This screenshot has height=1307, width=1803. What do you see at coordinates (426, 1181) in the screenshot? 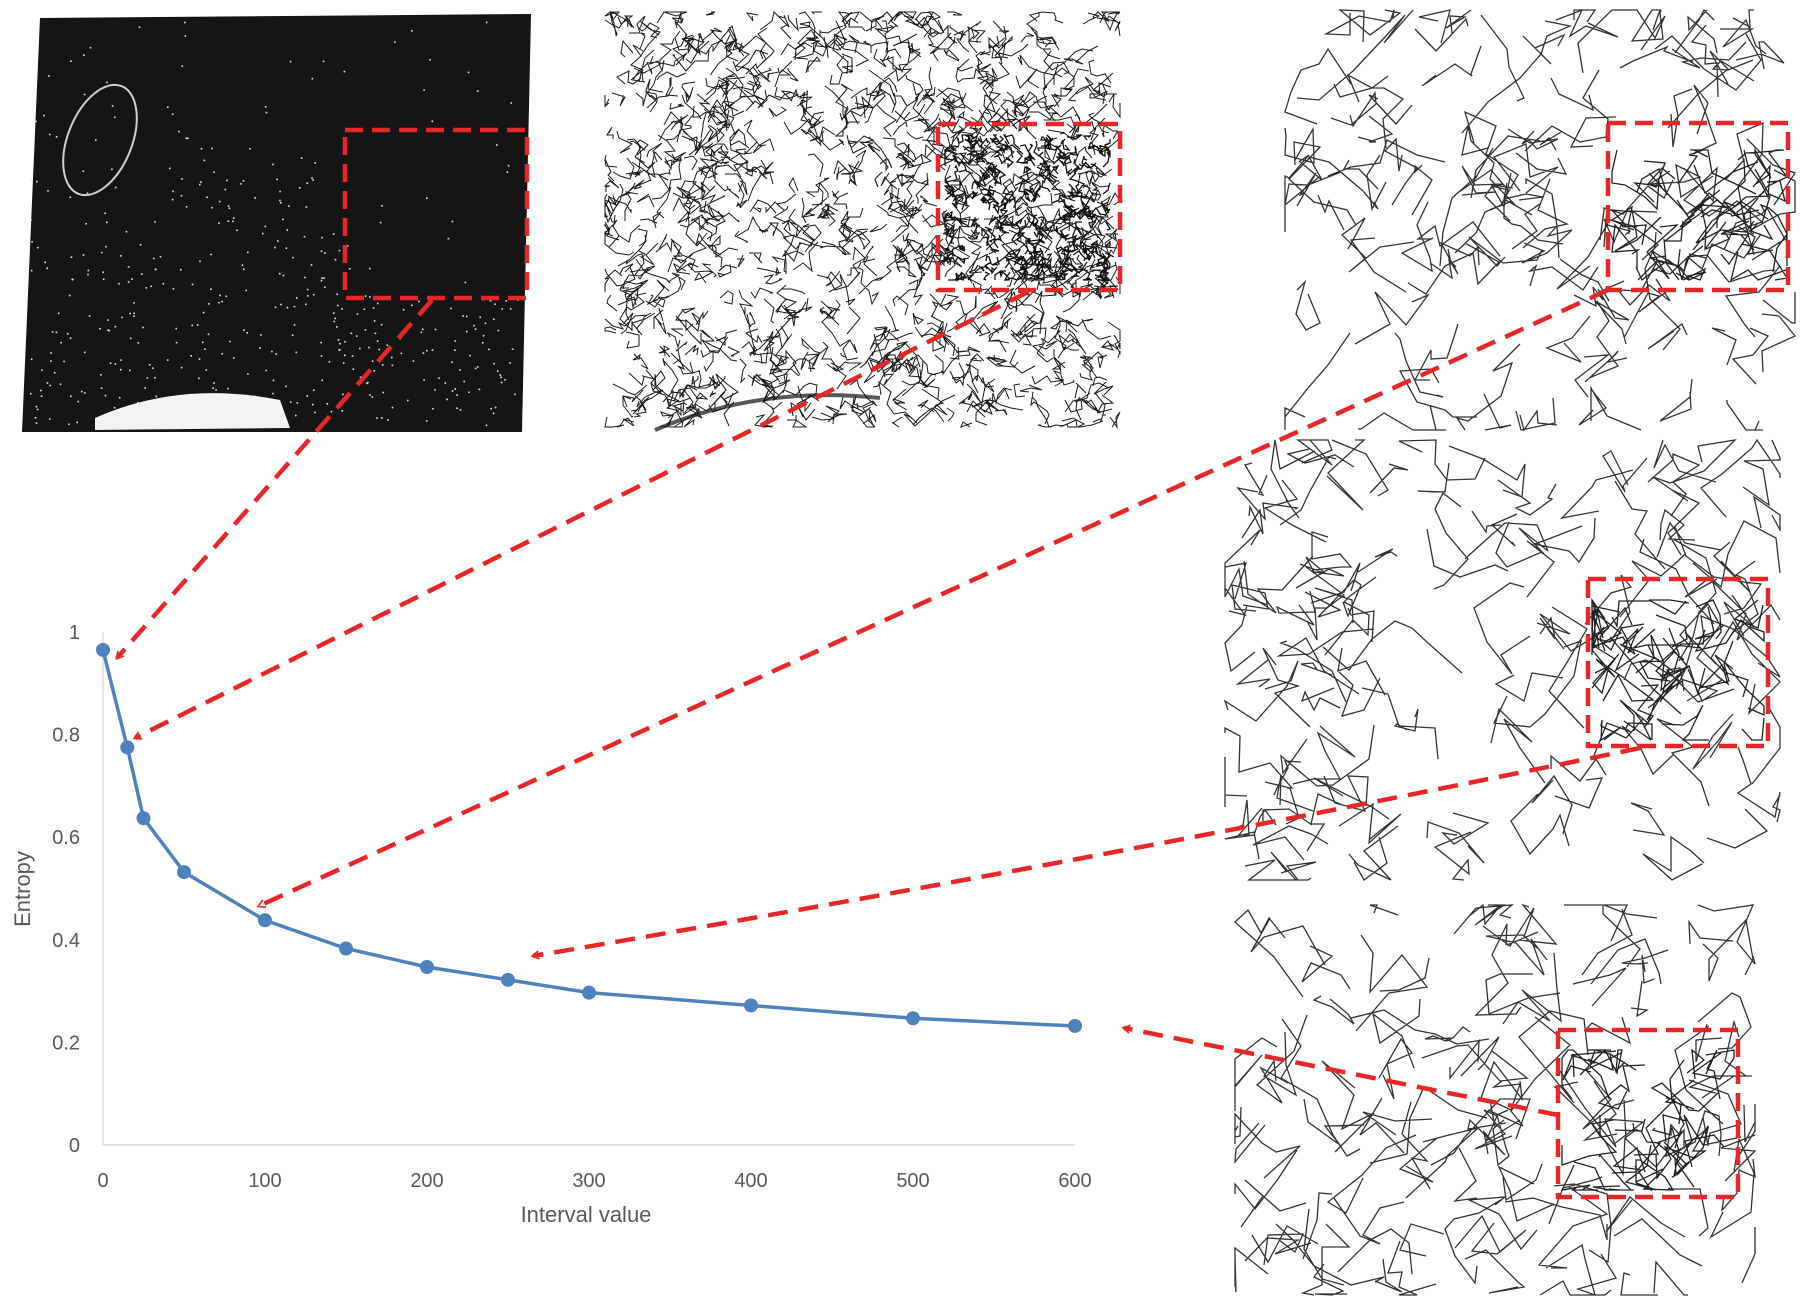
I see `x-tick-label: 200` at bounding box center [426, 1181].